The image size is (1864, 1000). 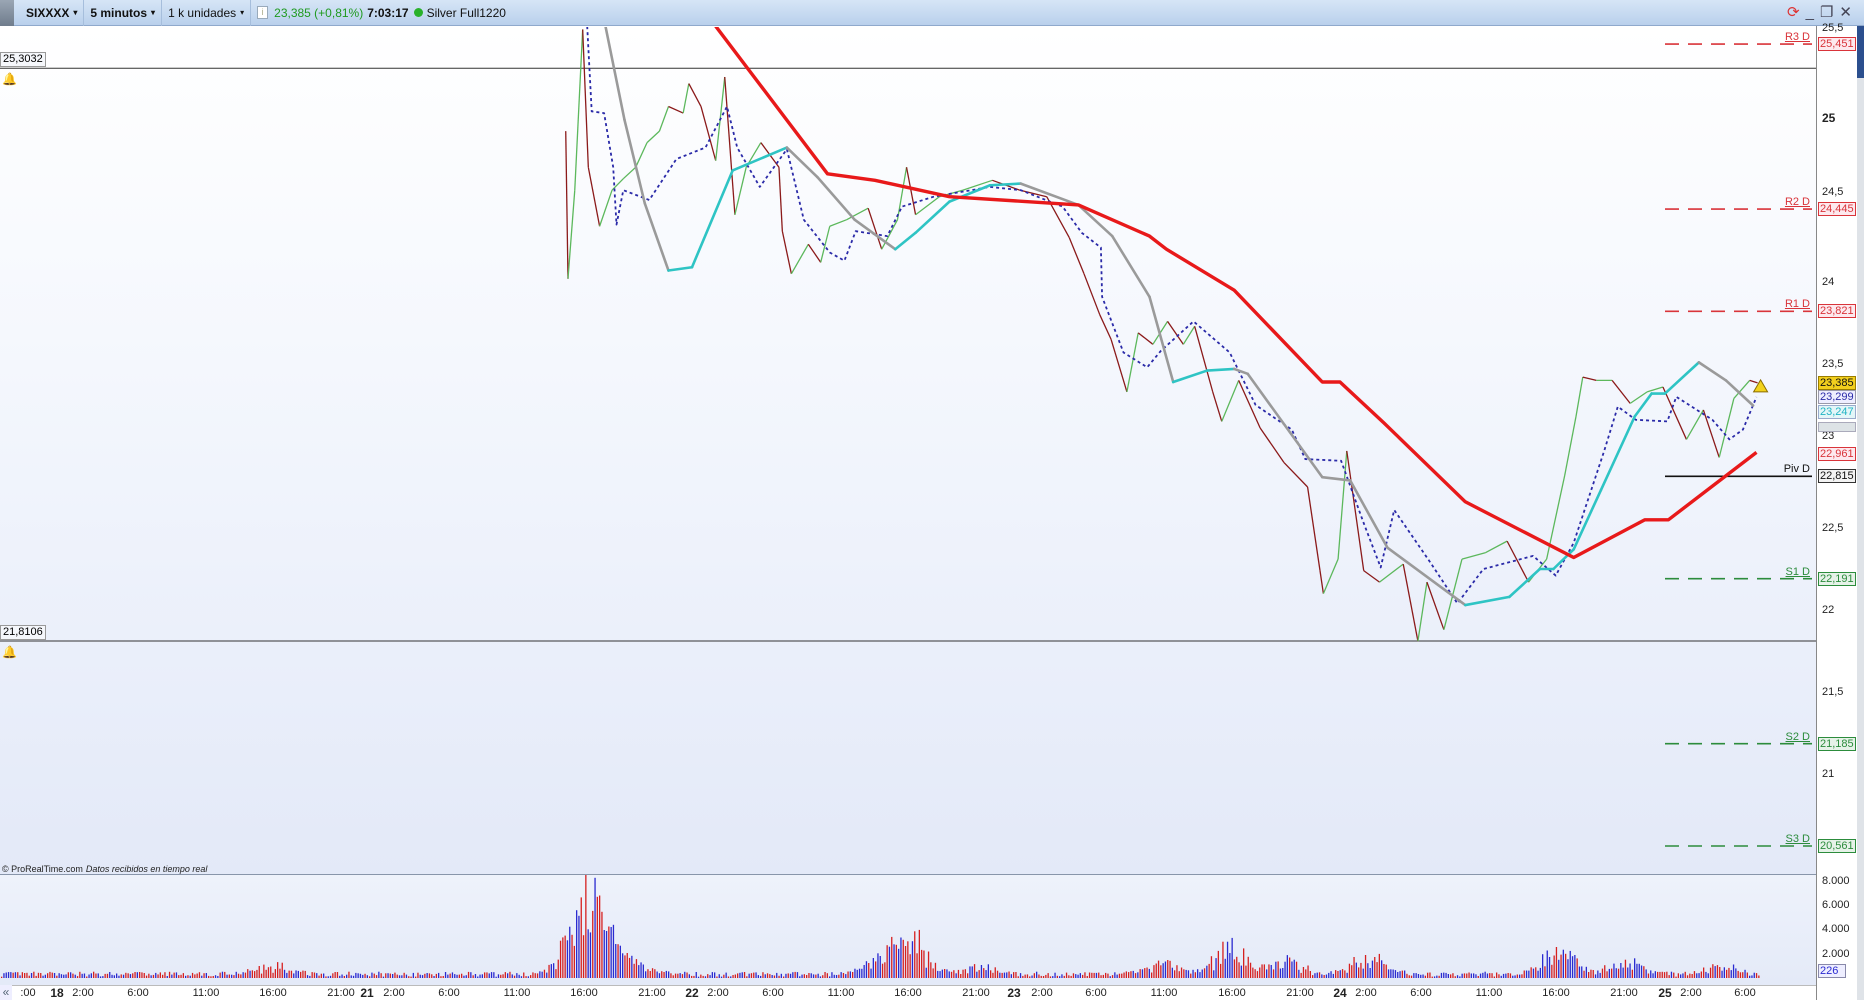 I want to click on time-tick-label: 2:00, so click(x=83, y=993).